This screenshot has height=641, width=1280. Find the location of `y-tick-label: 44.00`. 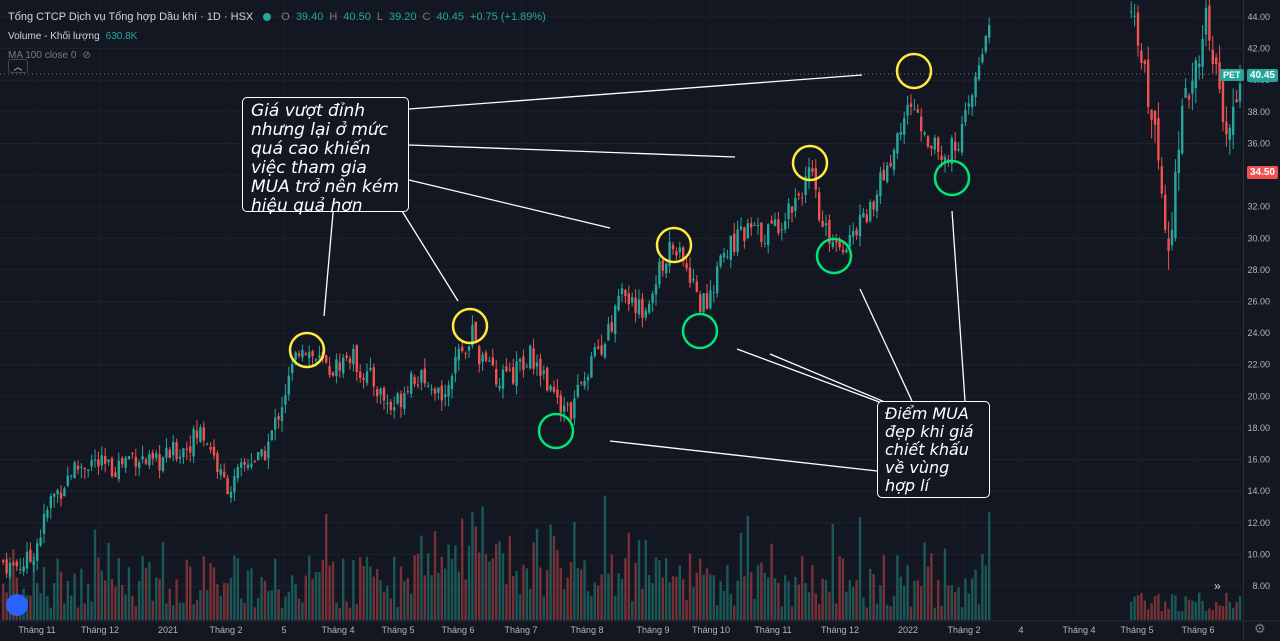

y-tick-label: 44.00 is located at coordinates (1258, 17).